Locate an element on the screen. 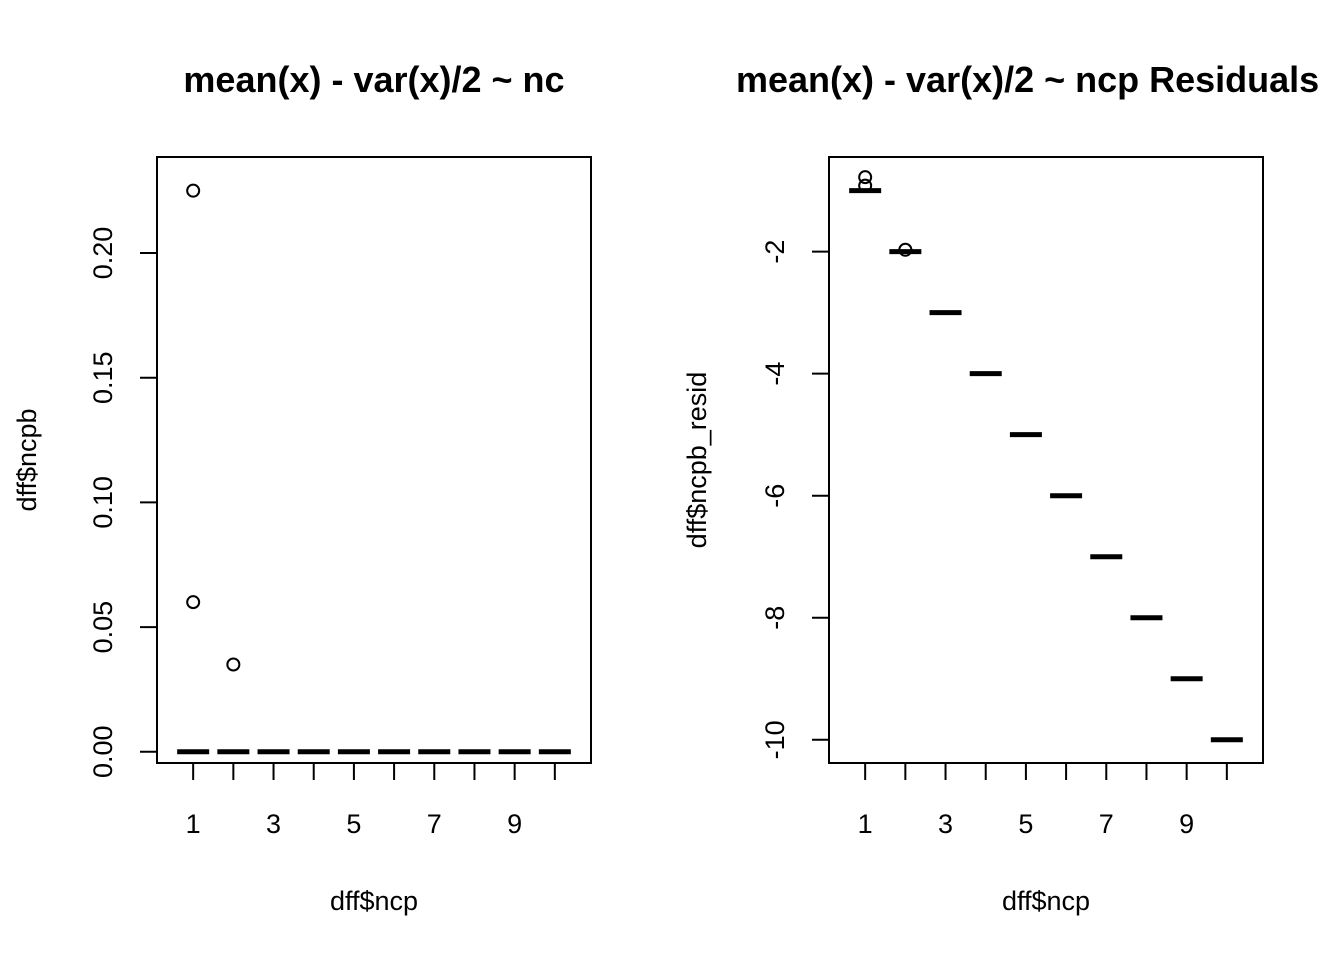 This screenshot has width=1344, height=960. right-chart-title: mean(x) - var(x)/2 ~ ncp Residuals is located at coordinates (1027, 79).